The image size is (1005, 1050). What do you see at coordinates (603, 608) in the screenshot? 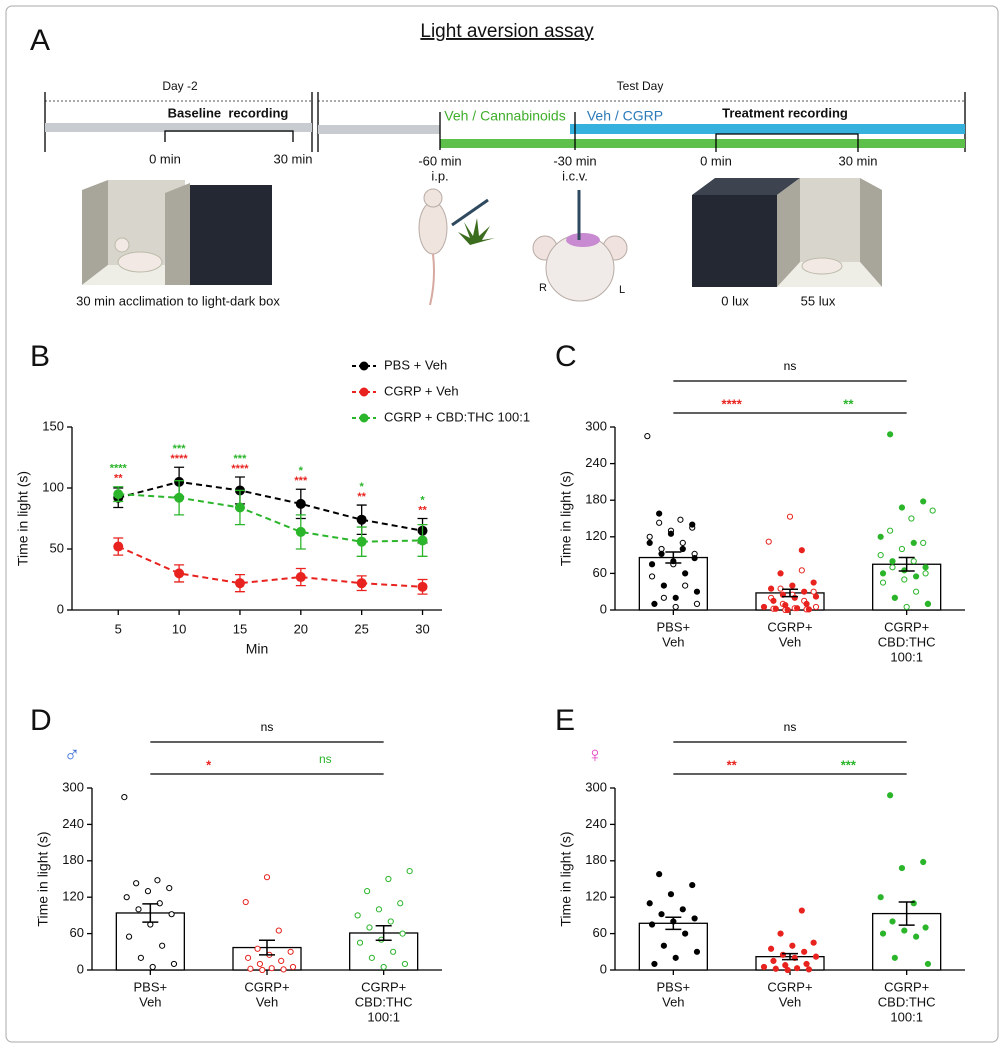
I see `y-tick-label: 0` at bounding box center [603, 608].